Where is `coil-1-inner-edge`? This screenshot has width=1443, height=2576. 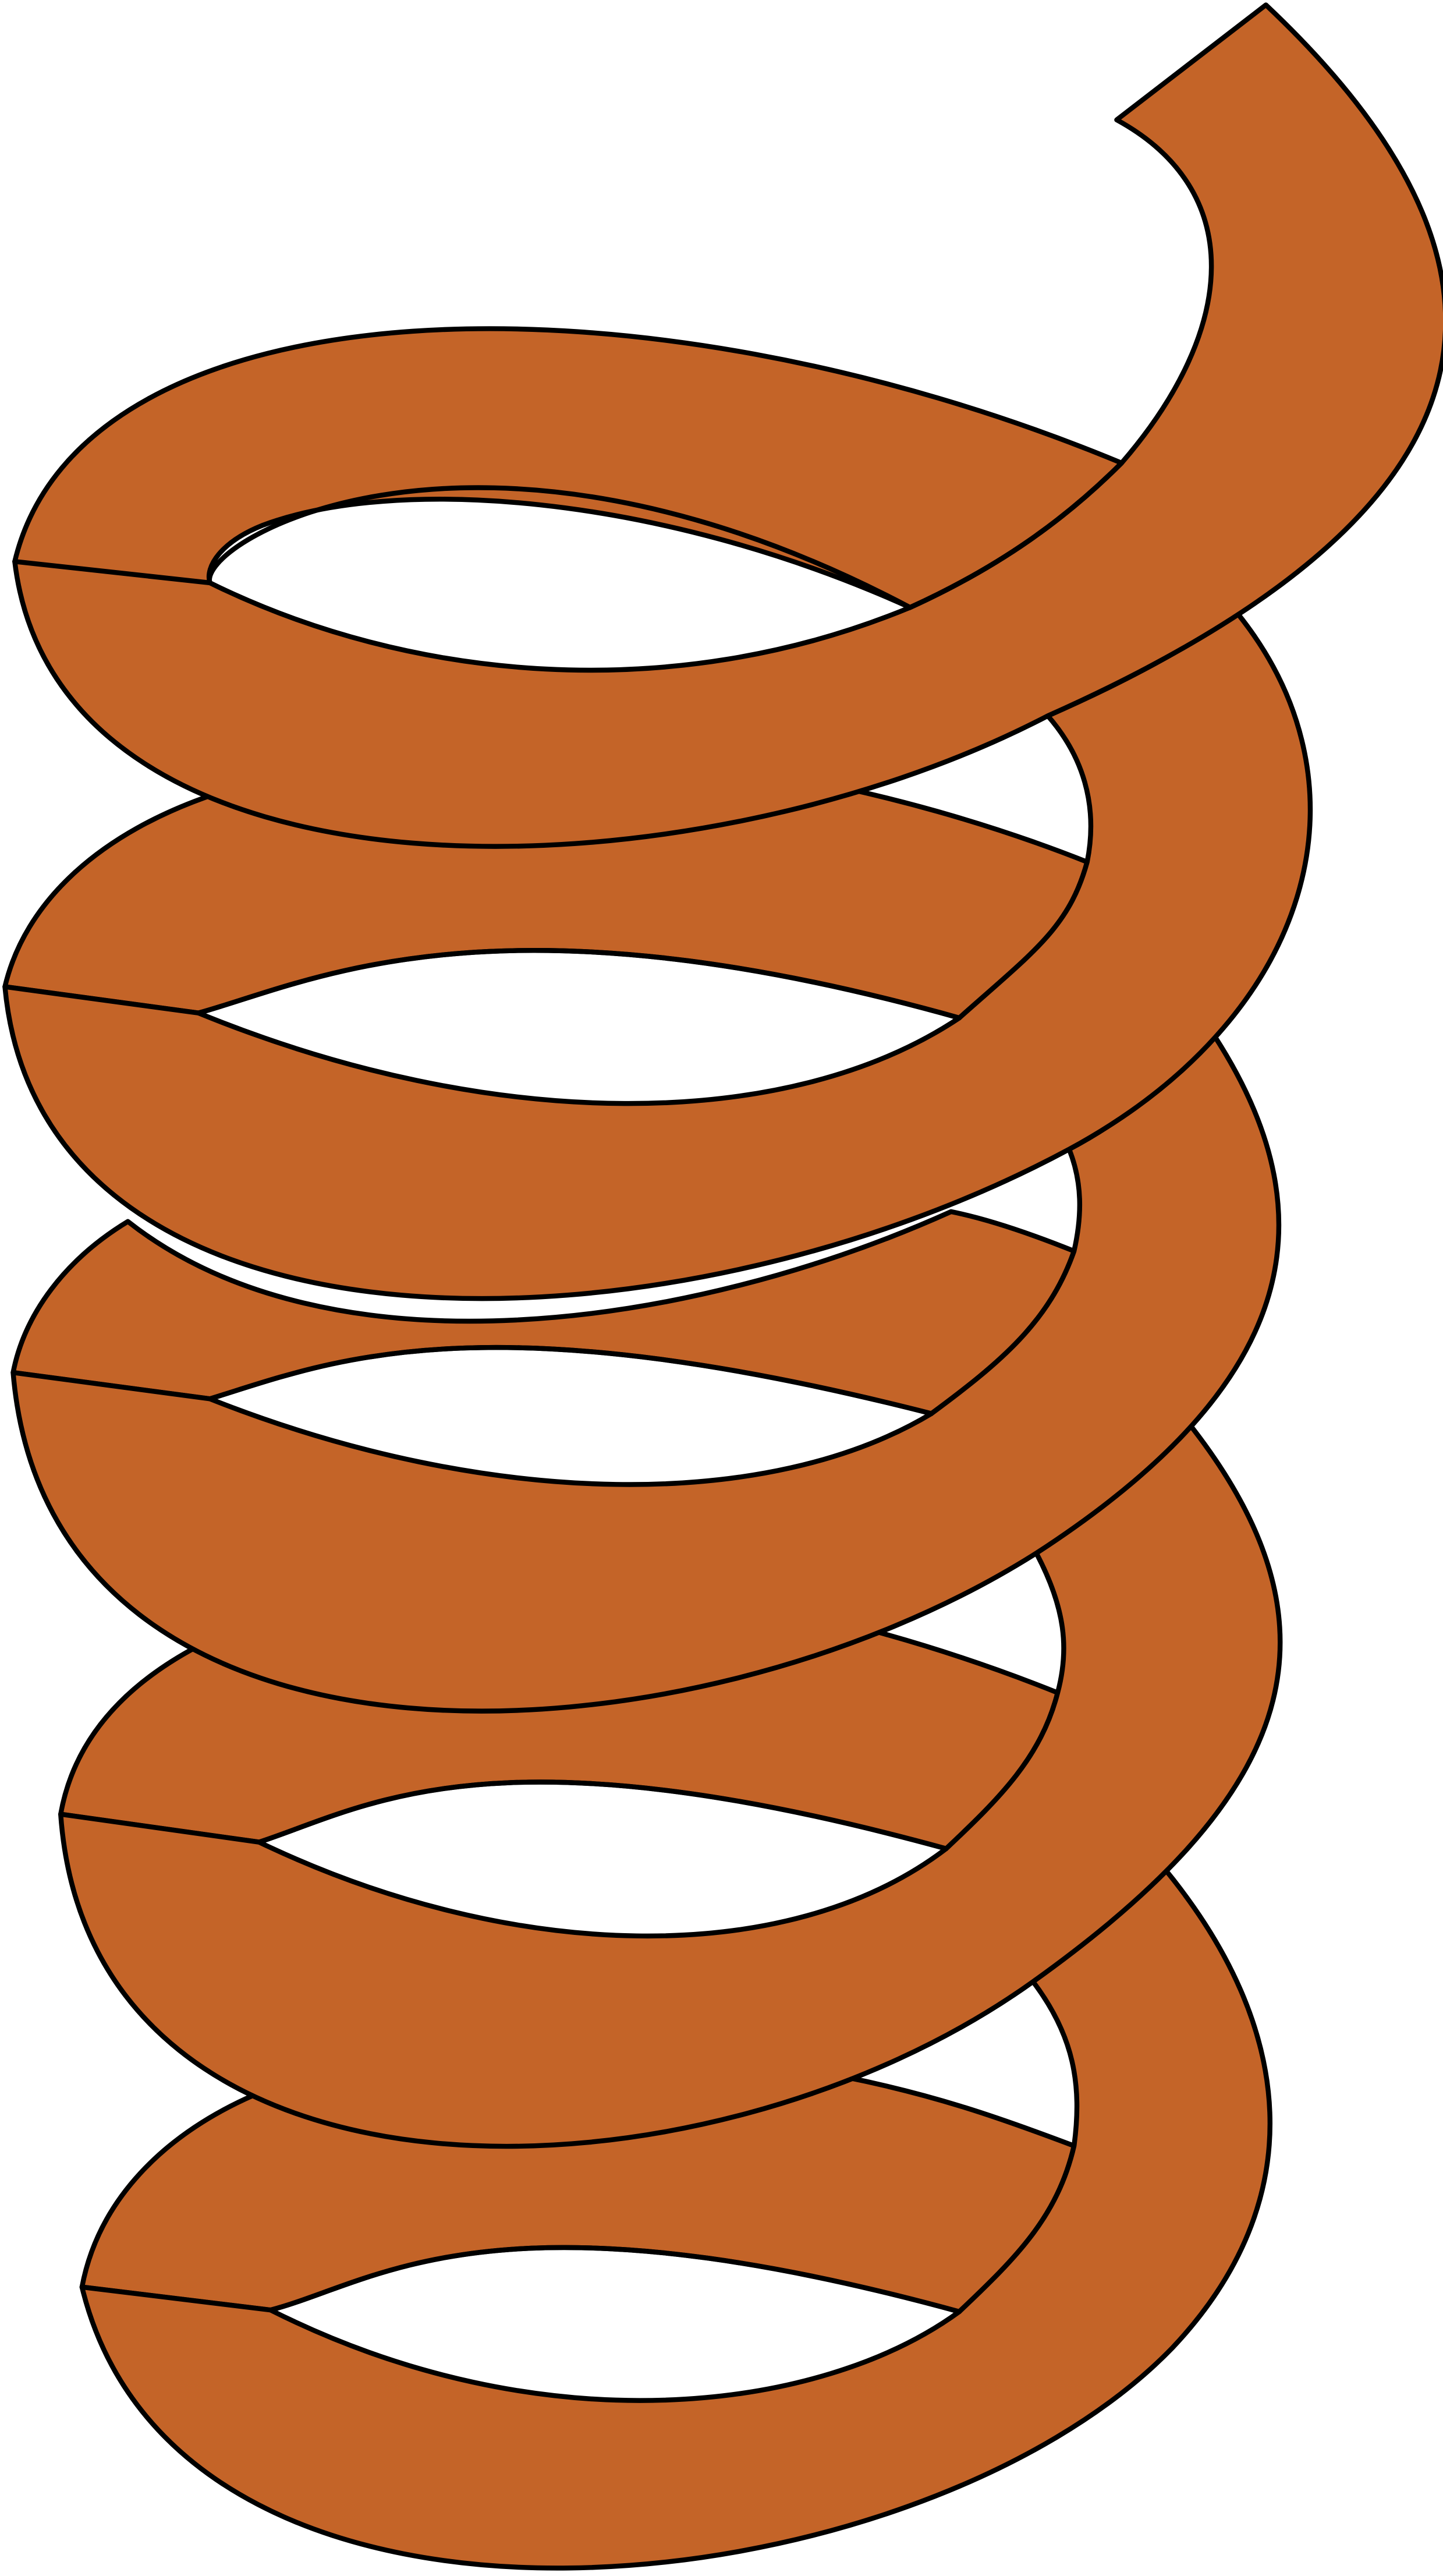
coil-1-inner-edge is located at coordinates (666, 535).